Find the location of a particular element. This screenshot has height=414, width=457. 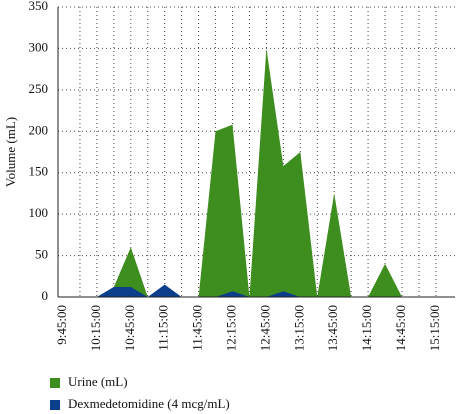

y-tick-label: 150 is located at coordinates (39, 171).